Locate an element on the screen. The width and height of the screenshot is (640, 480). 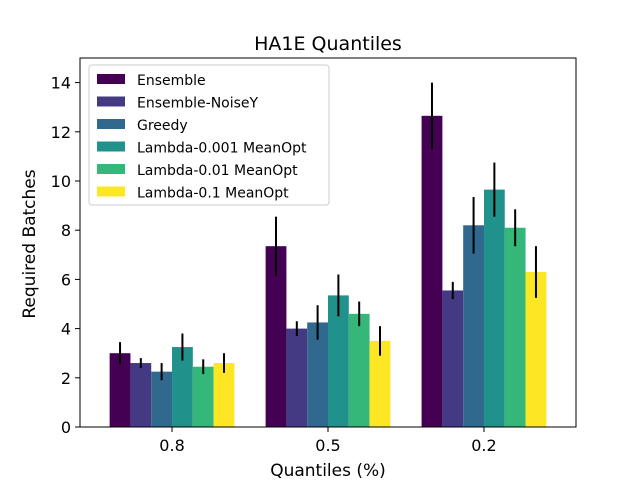
x-tick-label: 0.2 is located at coordinates (483, 445).